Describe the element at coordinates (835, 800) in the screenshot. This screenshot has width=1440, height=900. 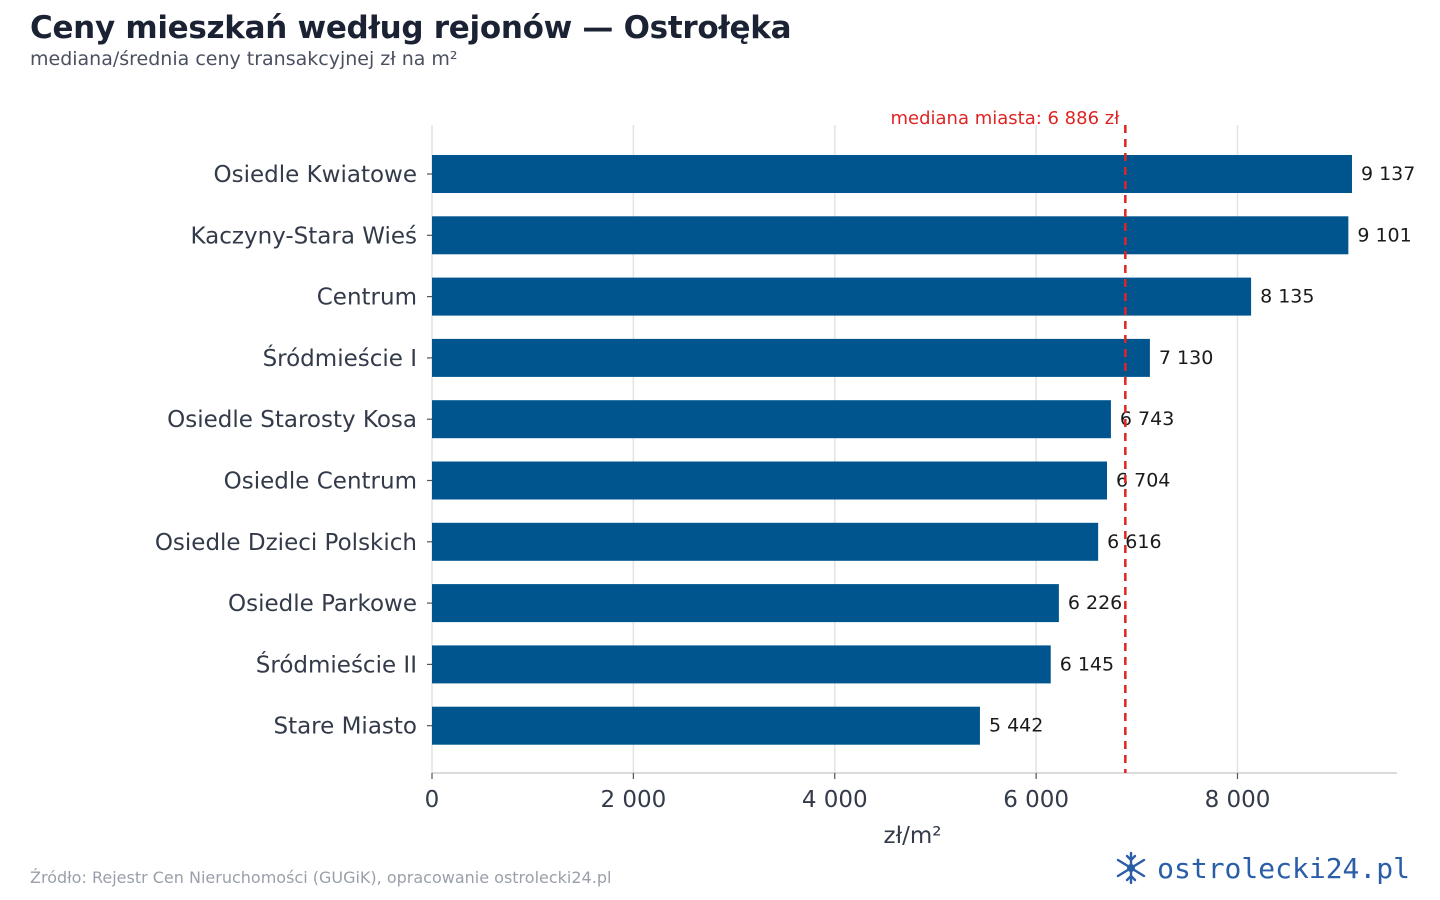
I see `x-tick-label: 4 000` at that location.